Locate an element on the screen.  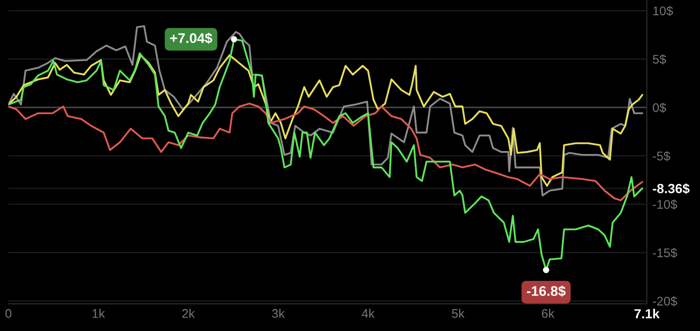
y-tick-label: -10$ is located at coordinates (665, 204).